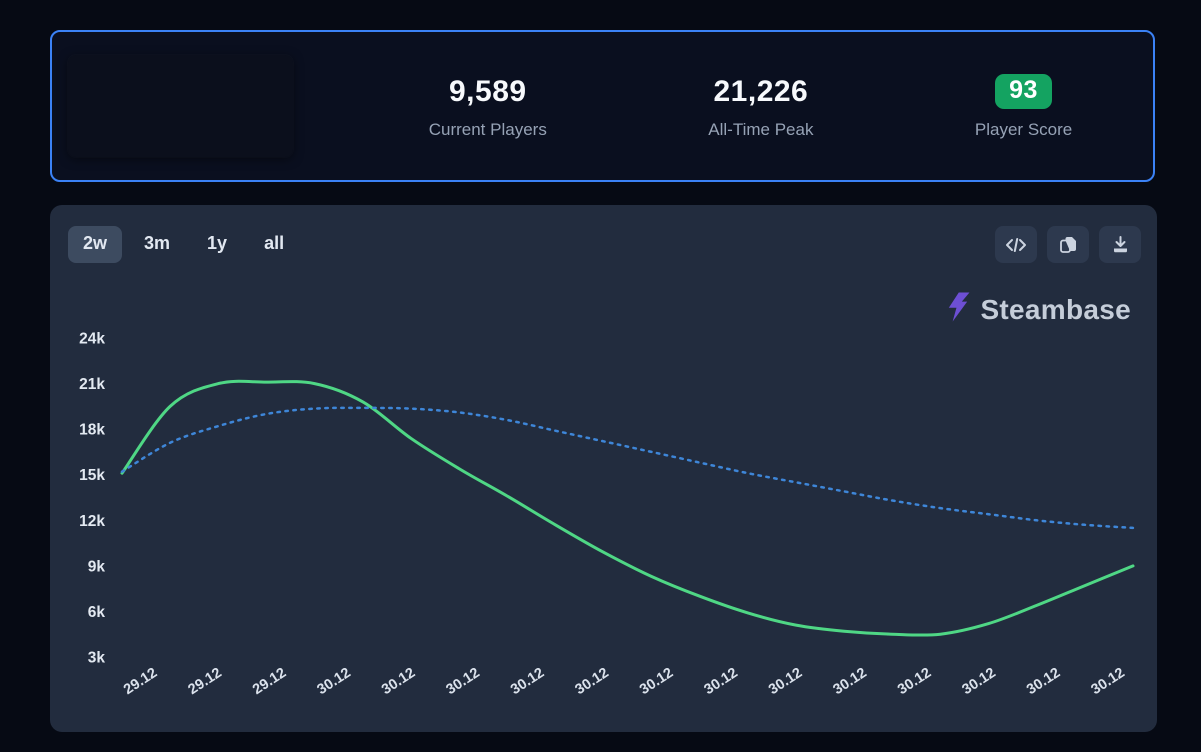 The height and width of the screenshot is (752, 1201). I want to click on y-axis-label: 3k, so click(97, 658).